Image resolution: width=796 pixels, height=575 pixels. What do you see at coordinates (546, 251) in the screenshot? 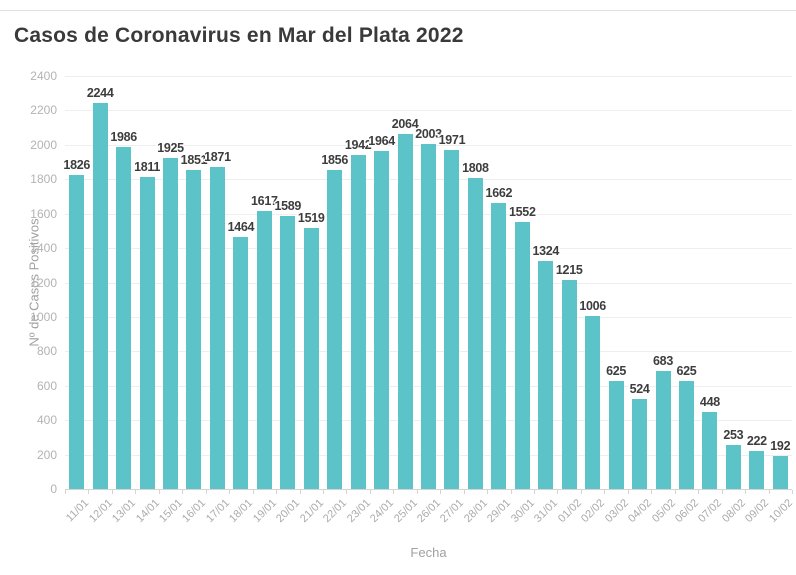
I see `bar-value-label: 1324` at bounding box center [546, 251].